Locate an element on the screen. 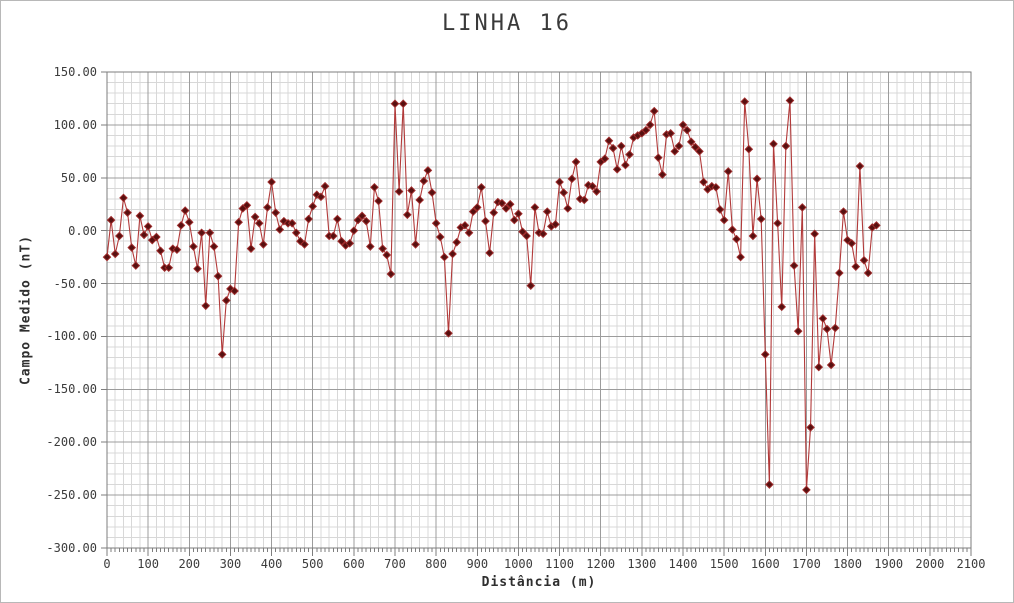 The height and width of the screenshot is (603, 1014). x-tick-label: 1600 is located at coordinates (765, 564).